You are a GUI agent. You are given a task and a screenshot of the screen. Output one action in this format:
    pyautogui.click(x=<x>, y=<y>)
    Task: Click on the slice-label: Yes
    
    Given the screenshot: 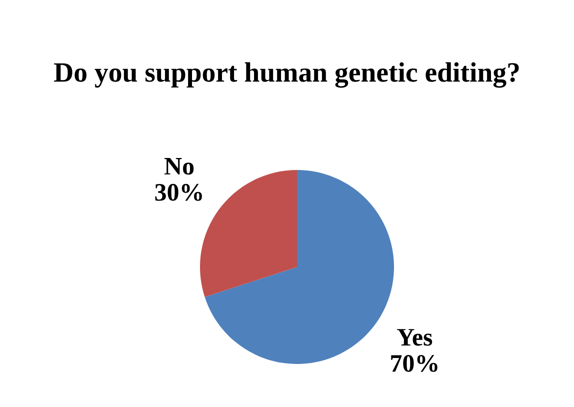 What is the action you would take?
    pyautogui.click(x=414, y=337)
    